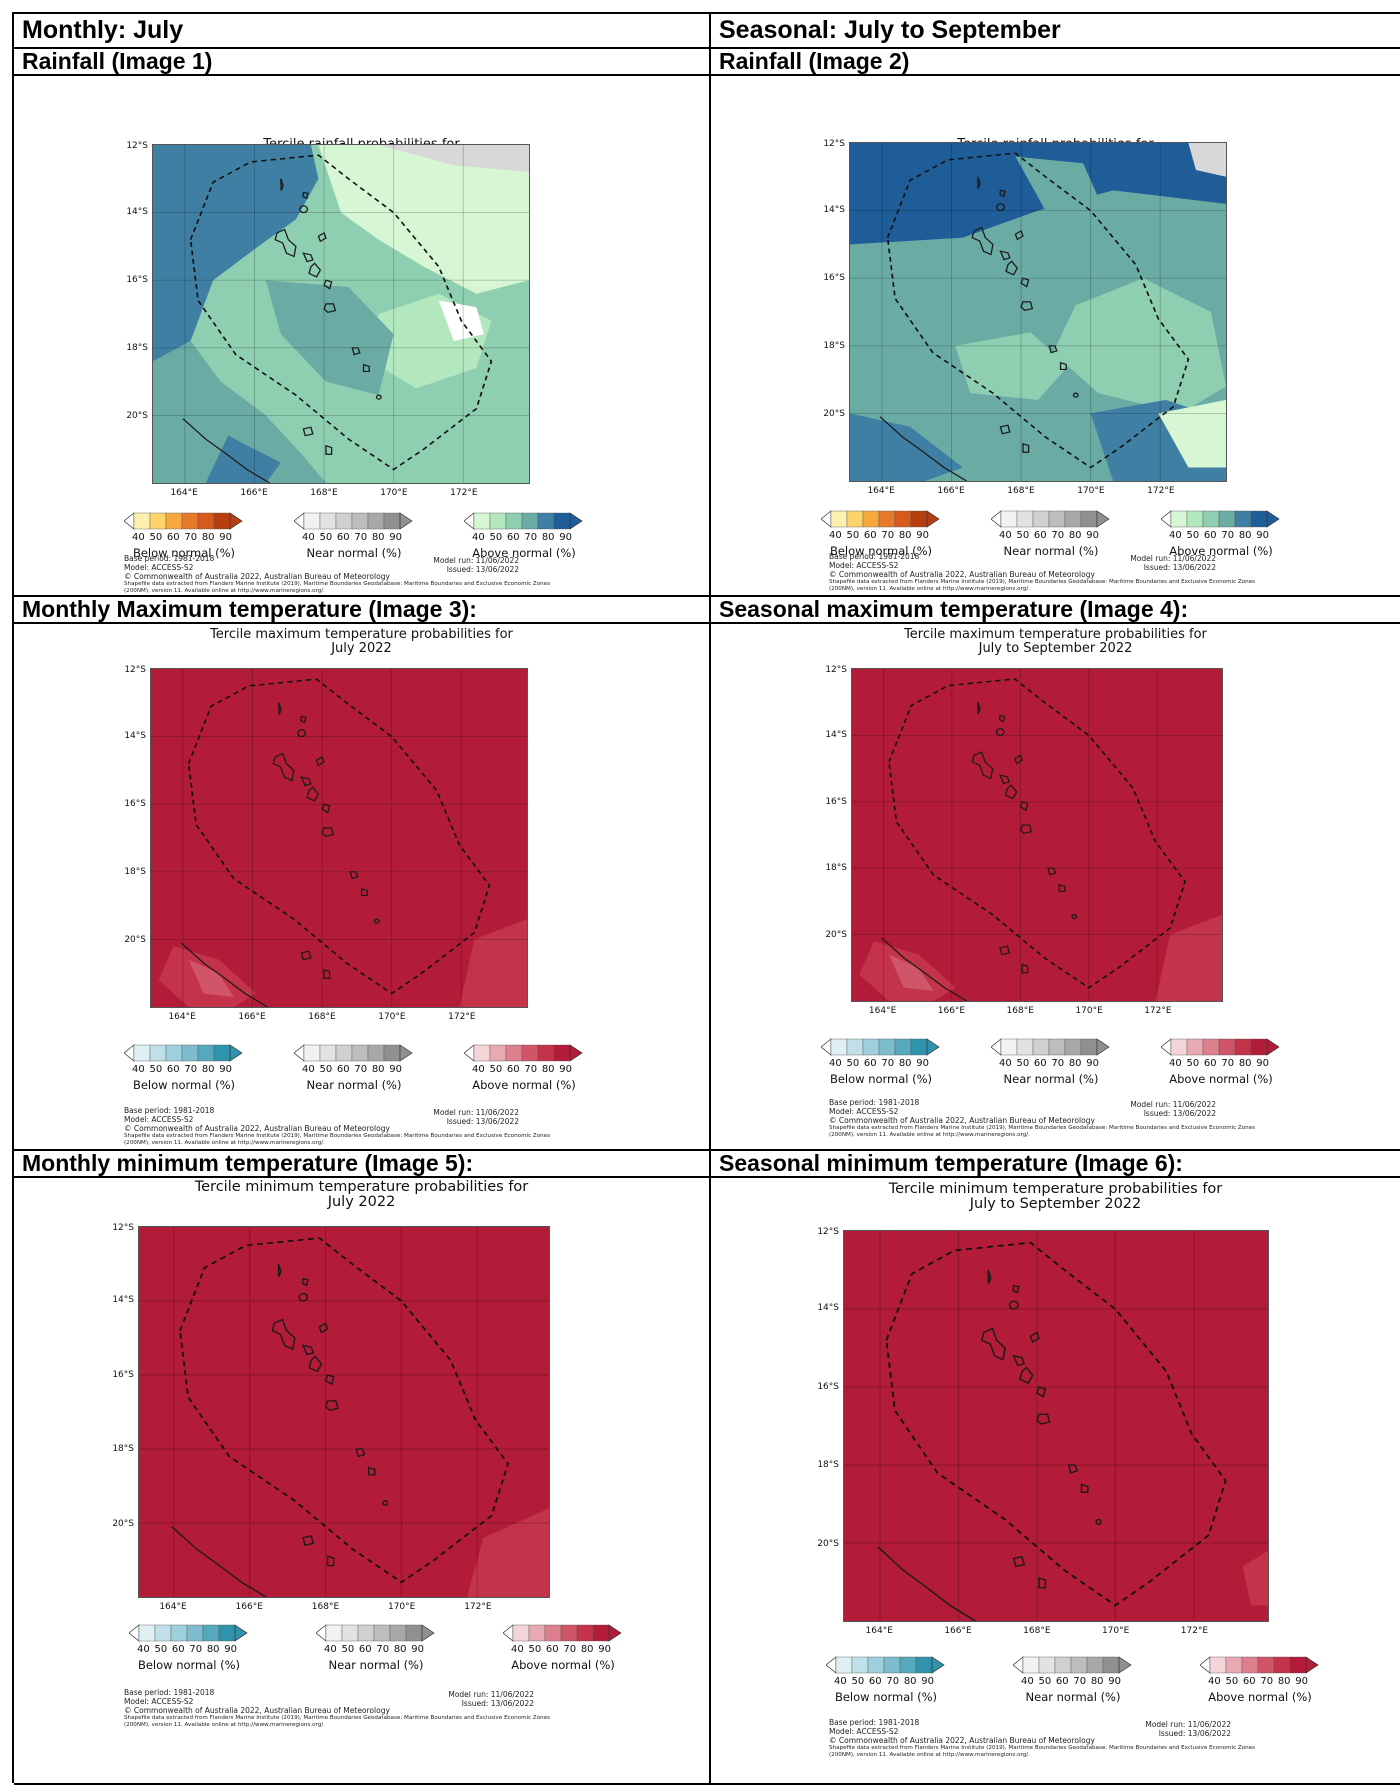 This screenshot has width=1400, height=1785. What do you see at coordinates (951, 491) in the screenshot?
I see `lon-tick-label: 166°E` at bounding box center [951, 491].